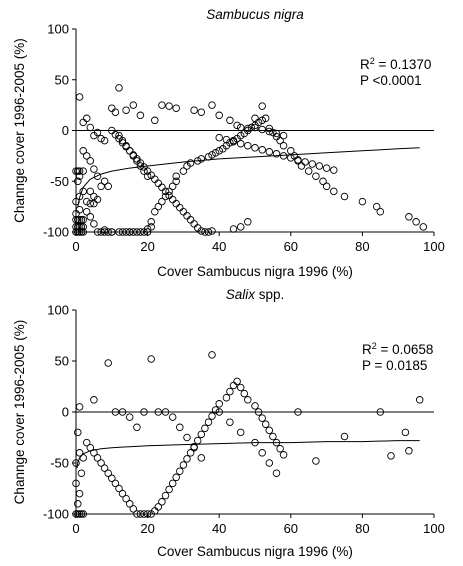 The height and width of the screenshot is (566, 463). I want to click on x-tick-label: 0, so click(75, 246).